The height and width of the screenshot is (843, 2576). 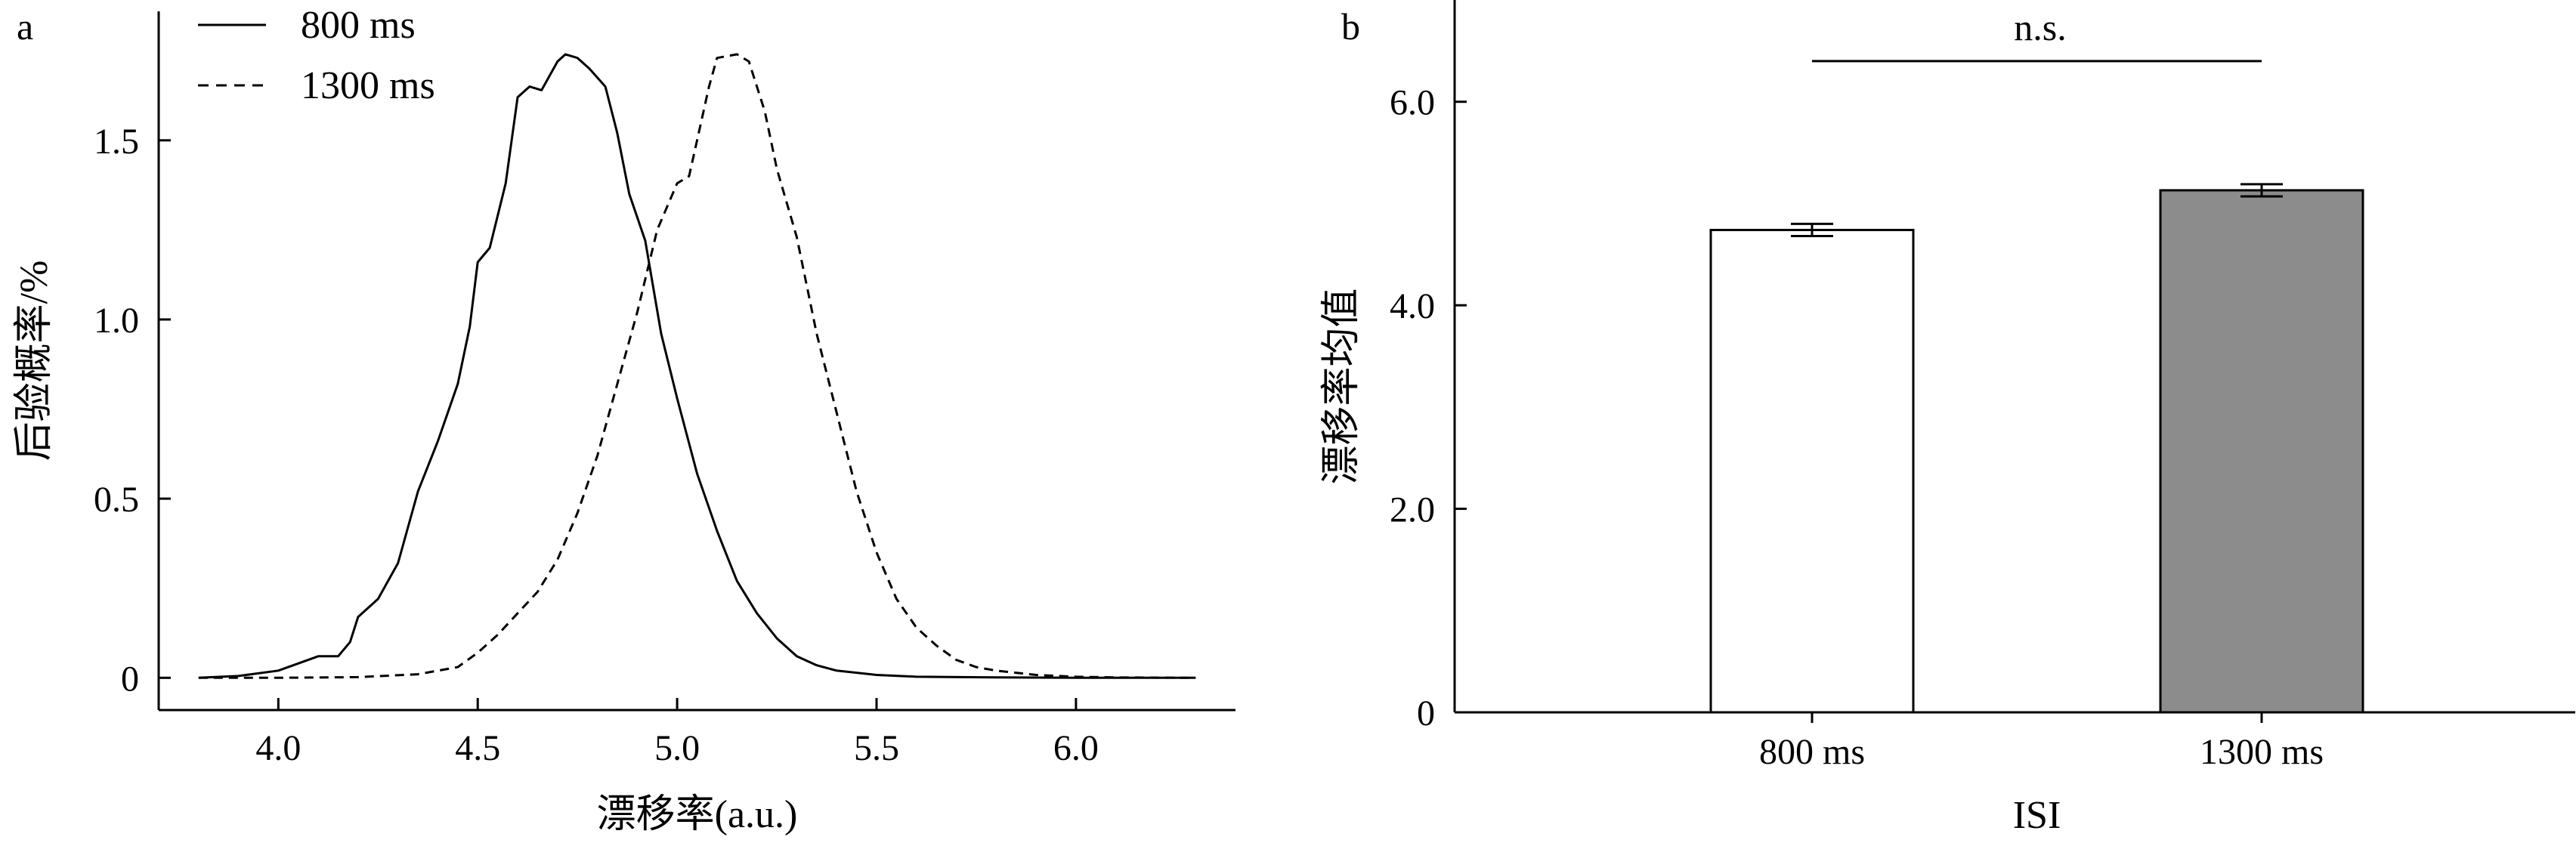 What do you see at coordinates (316, 55) in the screenshot?
I see `panel-a-legend: 800 ms 1300 ms` at bounding box center [316, 55].